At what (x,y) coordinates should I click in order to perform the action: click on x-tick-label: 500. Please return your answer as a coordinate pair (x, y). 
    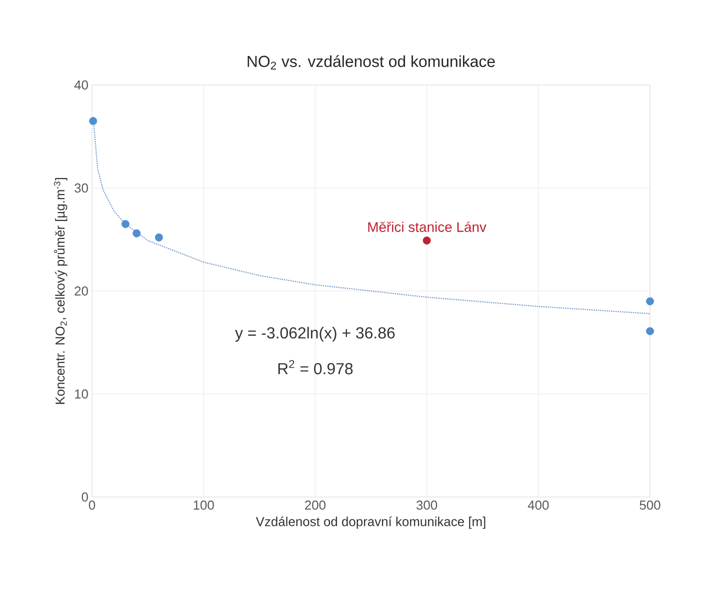
    Looking at the image, I should click on (650, 505).